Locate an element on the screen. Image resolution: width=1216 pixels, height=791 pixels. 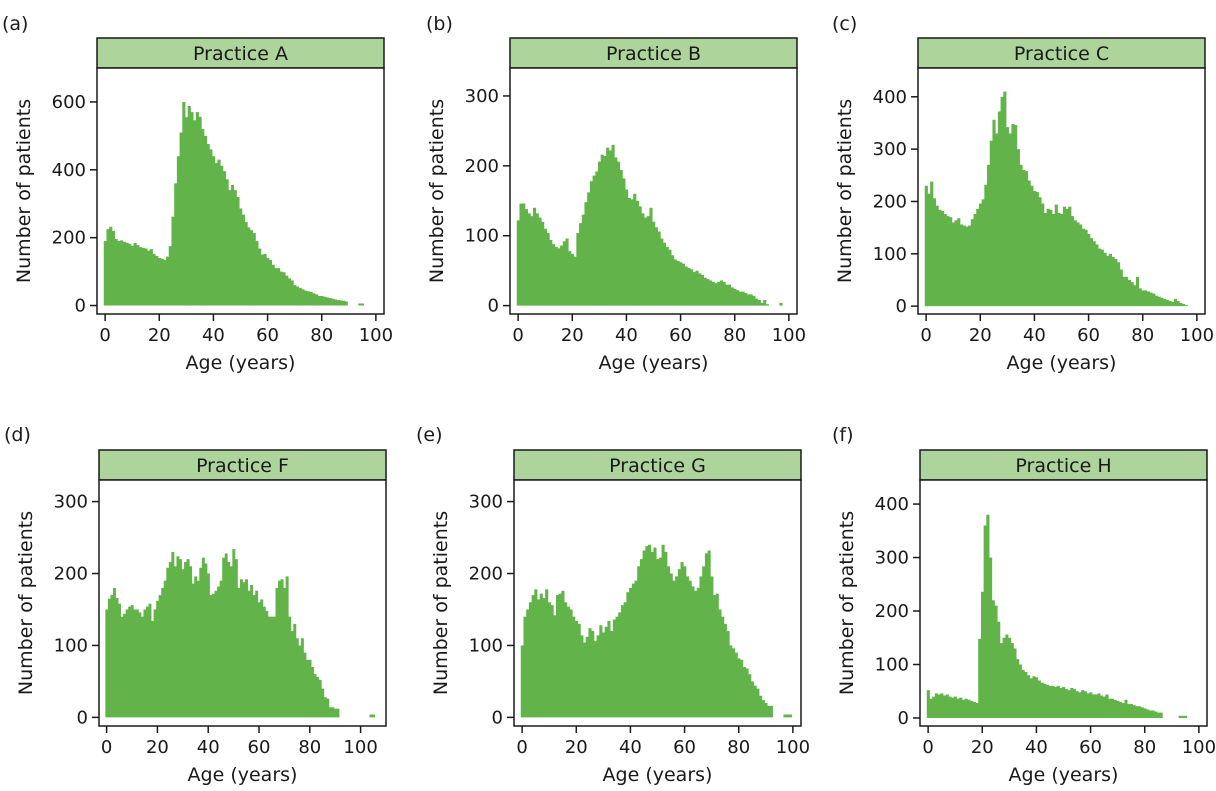
x-tick-label: 20 is located at coordinates (572, 335).